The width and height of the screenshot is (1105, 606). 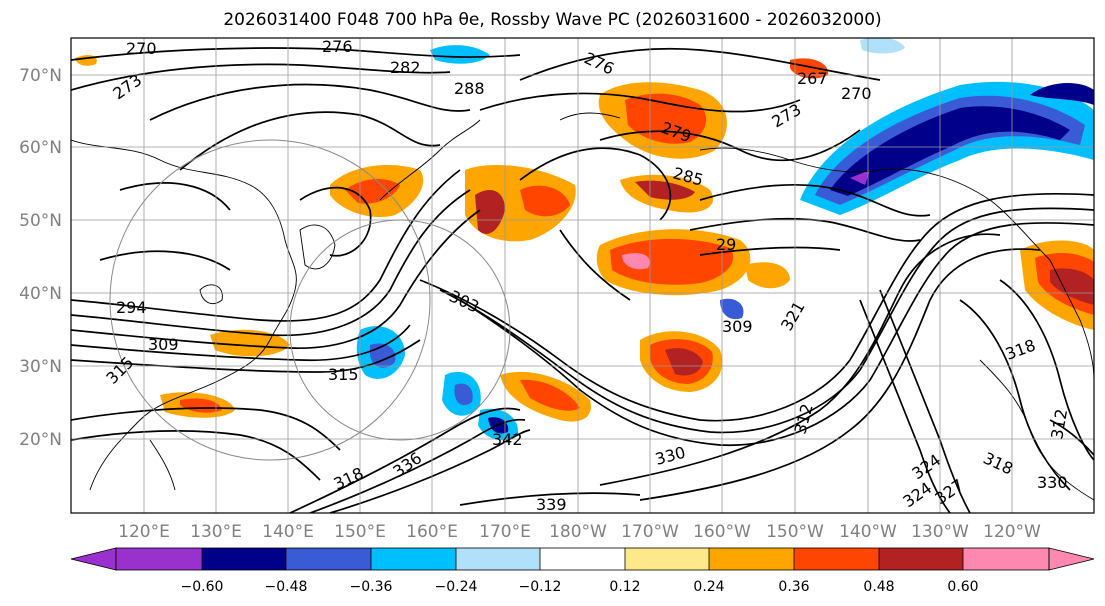 I want to click on lon-label: 160°W, so click(x=722, y=532).